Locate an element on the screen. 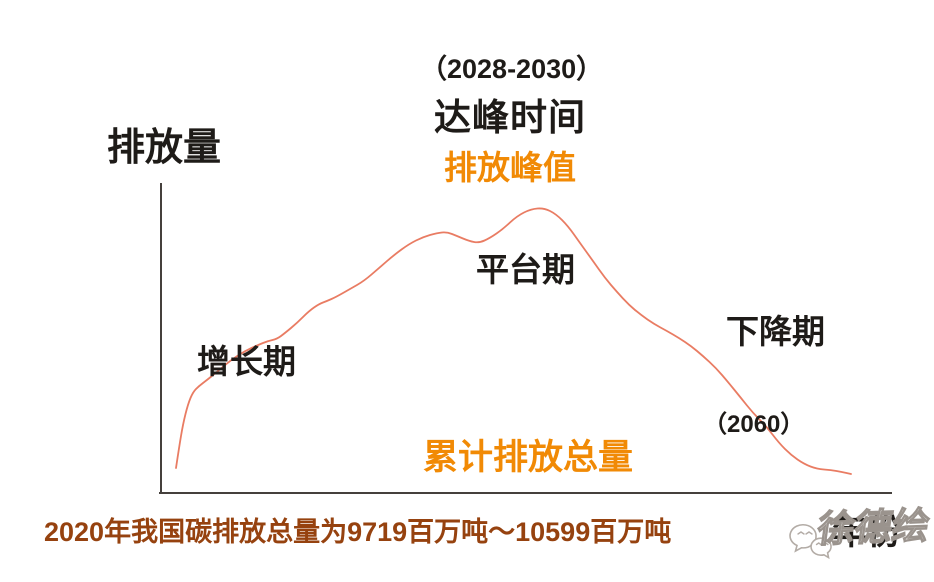 Image resolution: width=934 pixels, height=582 pixels. phase-decline-label: 下降期 is located at coordinates (775, 331).